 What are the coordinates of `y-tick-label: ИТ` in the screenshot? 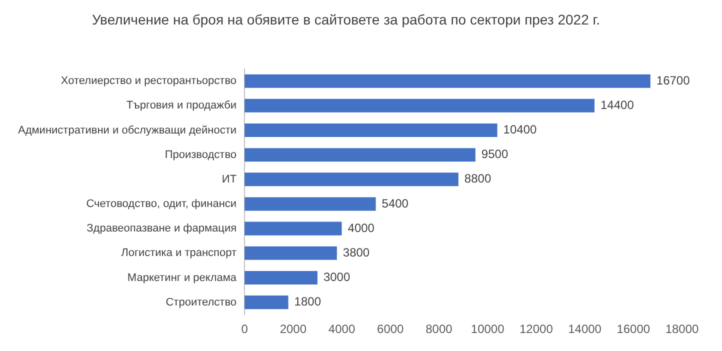 It's located at (229, 179).